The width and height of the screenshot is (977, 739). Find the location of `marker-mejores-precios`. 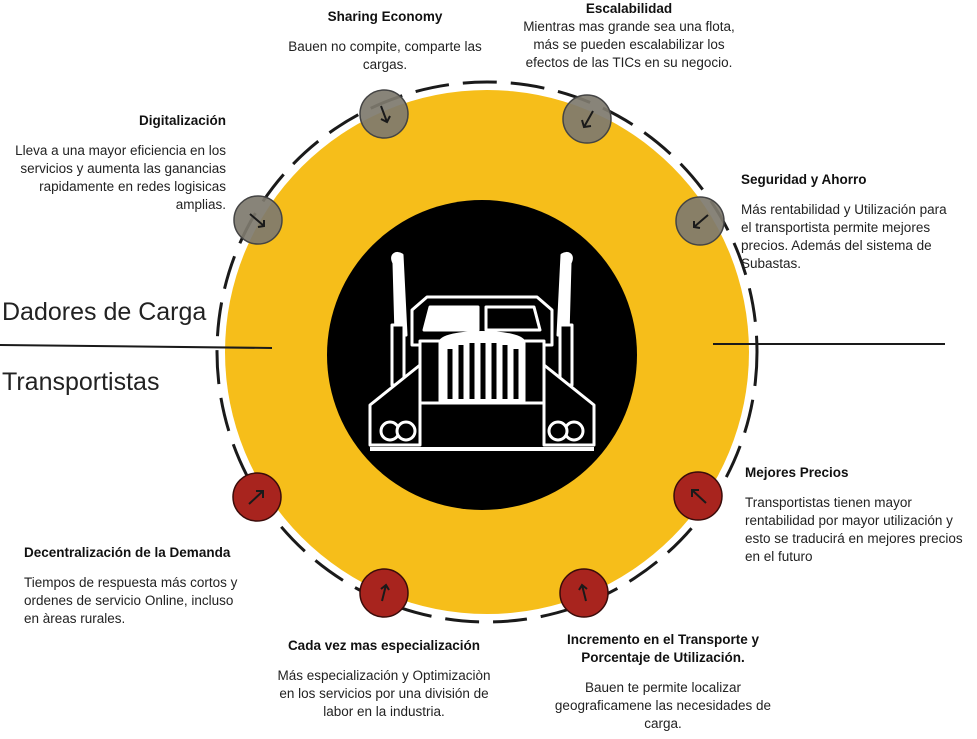

marker-mejores-precios is located at coordinates (698, 496).